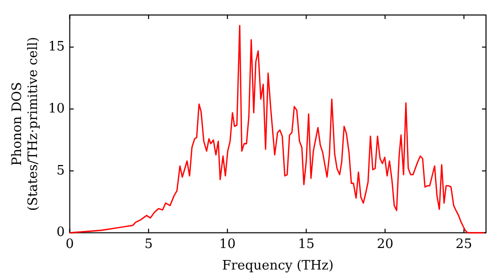 The height and width of the screenshot is (280, 500). Describe the element at coordinates (278, 266) in the screenshot. I see `x-axis-title: Frequency (THz)` at that location.